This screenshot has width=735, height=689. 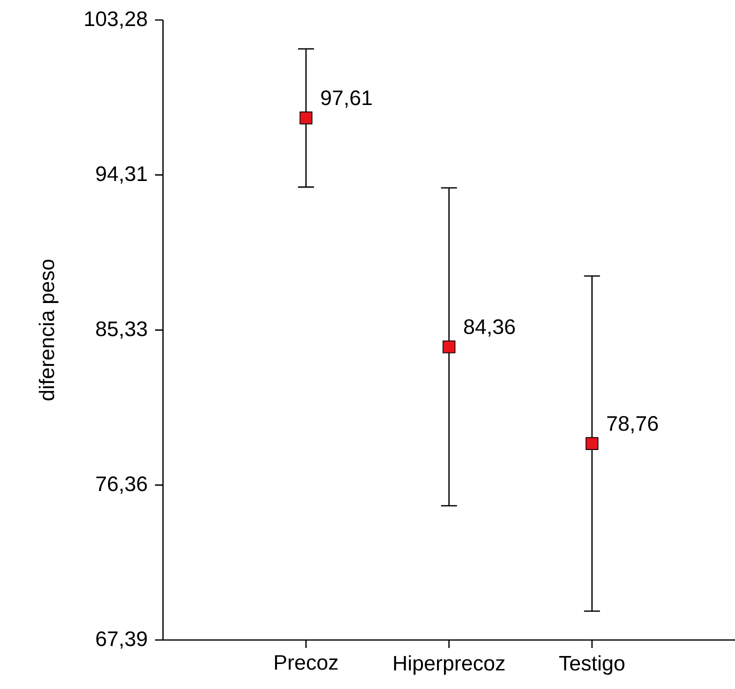 What do you see at coordinates (116, 20) in the screenshot?
I see `y-tick-label: 103,28` at bounding box center [116, 20].